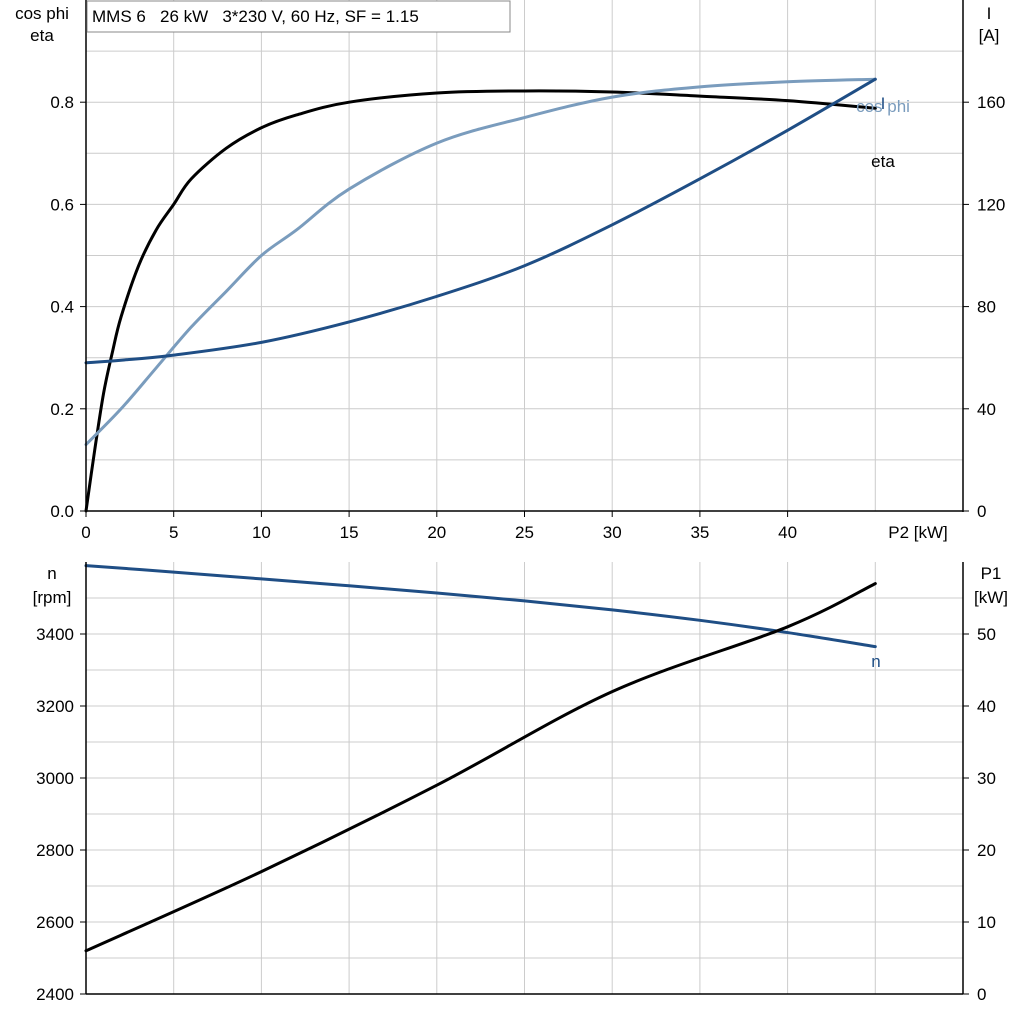 This screenshot has height=1024, width=1024. I want to click on bottom-right-tick-label: 0, so click(981, 994).